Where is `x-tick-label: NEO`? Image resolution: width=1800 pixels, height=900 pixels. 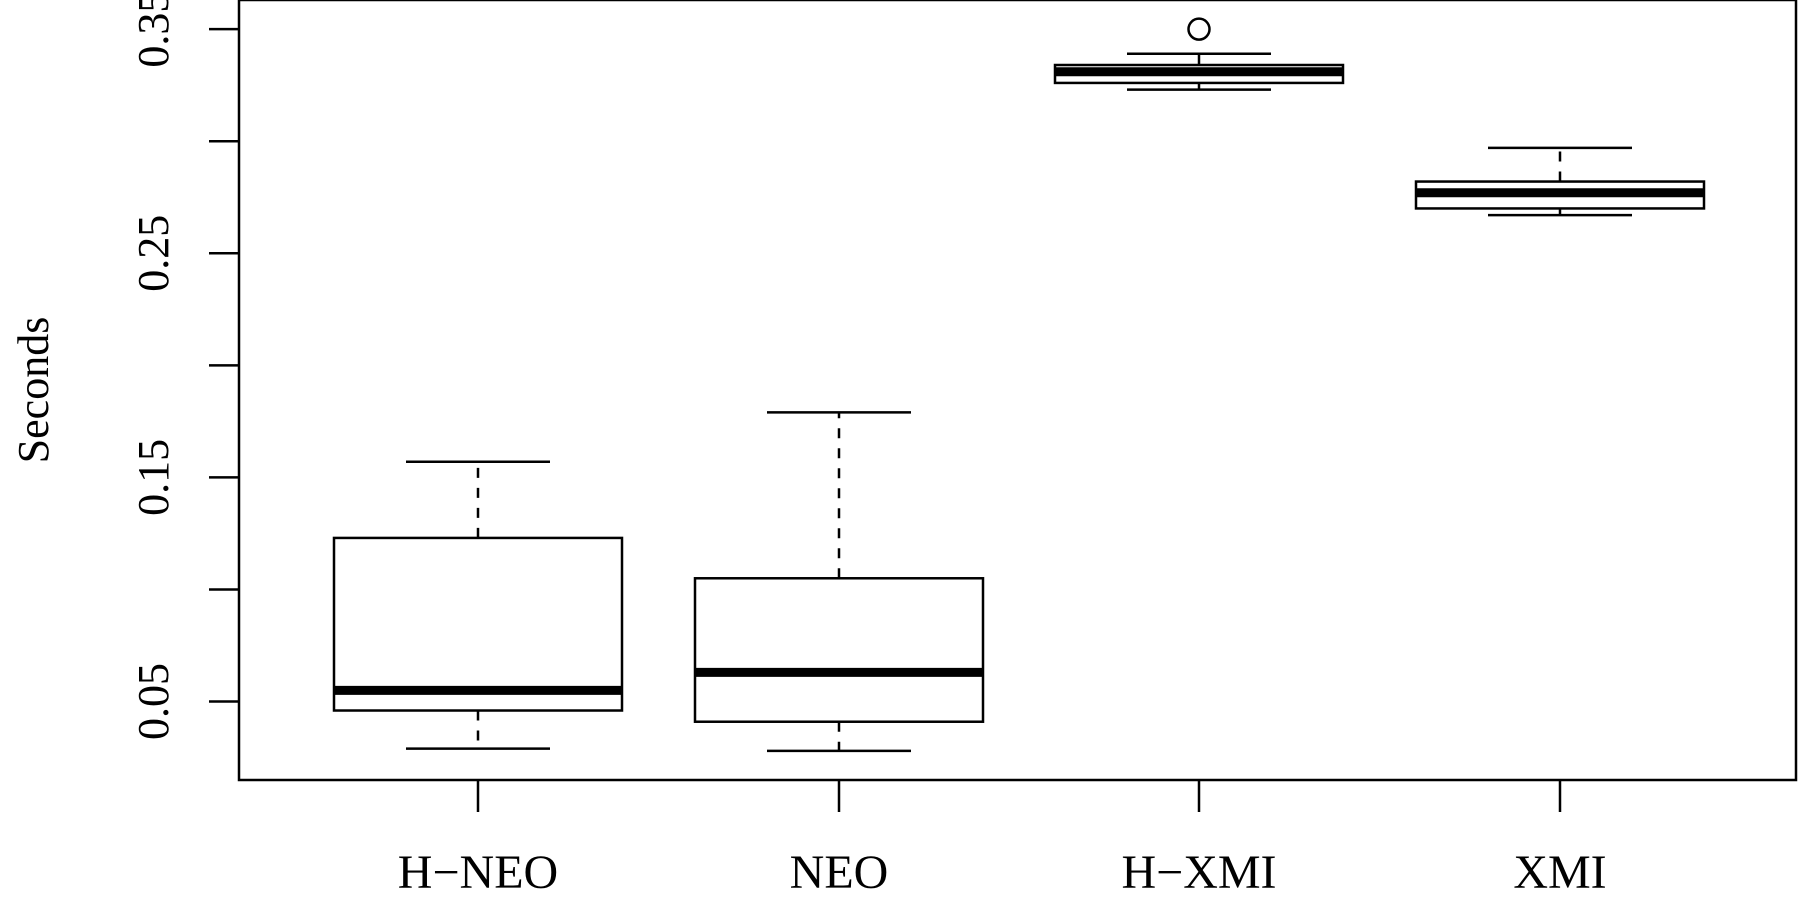
x-tick-label: NEO is located at coordinates (839, 872).